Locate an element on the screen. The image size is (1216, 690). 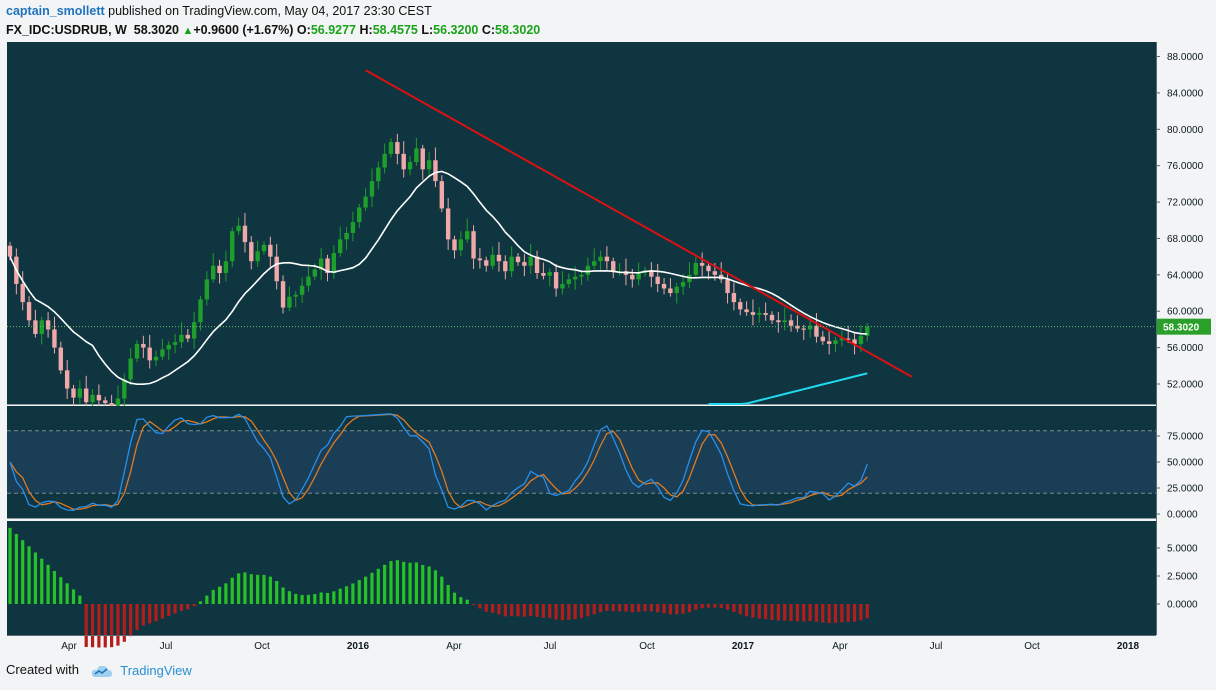
time-axis: Apr Jul Oct 2016 Apr Jul Oct 2017 Apr Jul Oct 2018 is located at coordinates (581, 644).